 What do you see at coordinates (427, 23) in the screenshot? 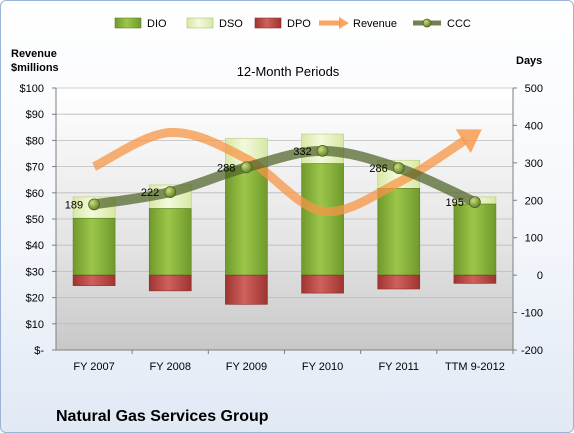
I see `legend-marker-ccc` at bounding box center [427, 23].